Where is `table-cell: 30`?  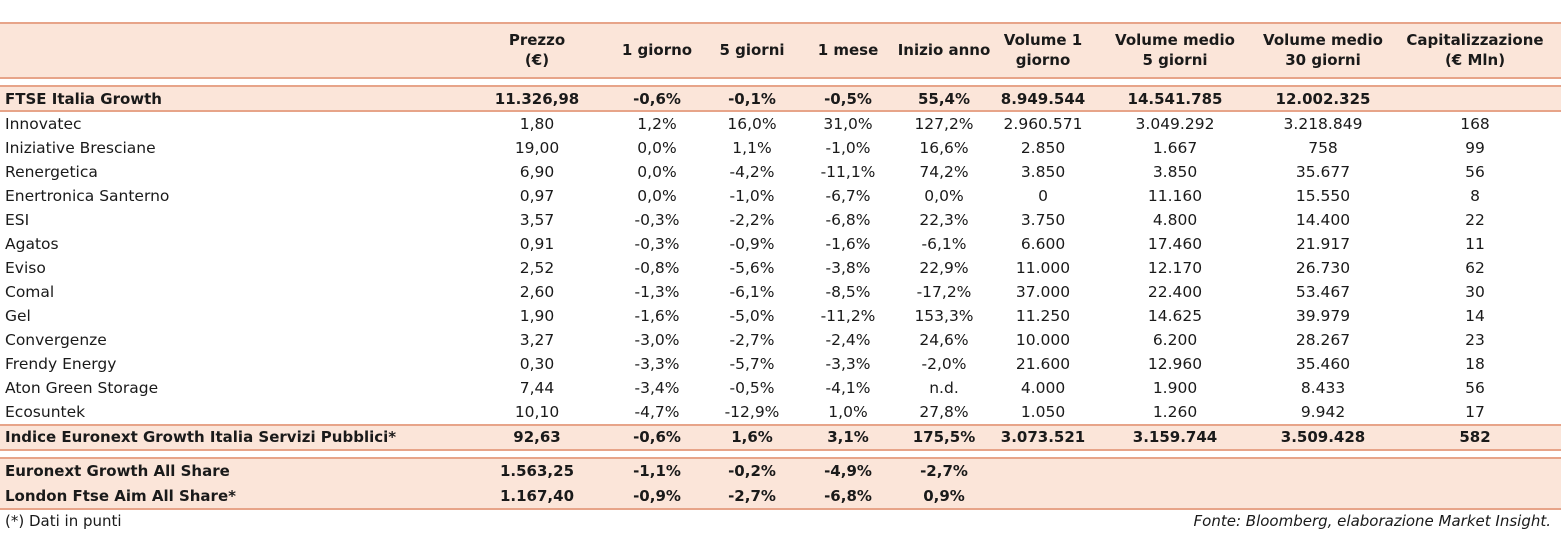
table-cell: 30 is located at coordinates (1475, 292).